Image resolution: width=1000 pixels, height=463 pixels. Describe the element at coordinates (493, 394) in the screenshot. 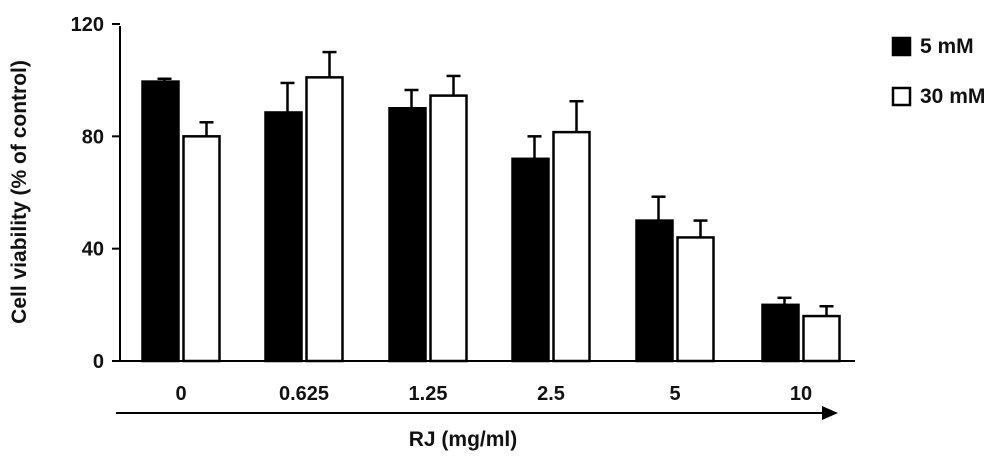

I see `x-axis-ticks: 0 0.625 1.25 2.5 5 10` at that location.